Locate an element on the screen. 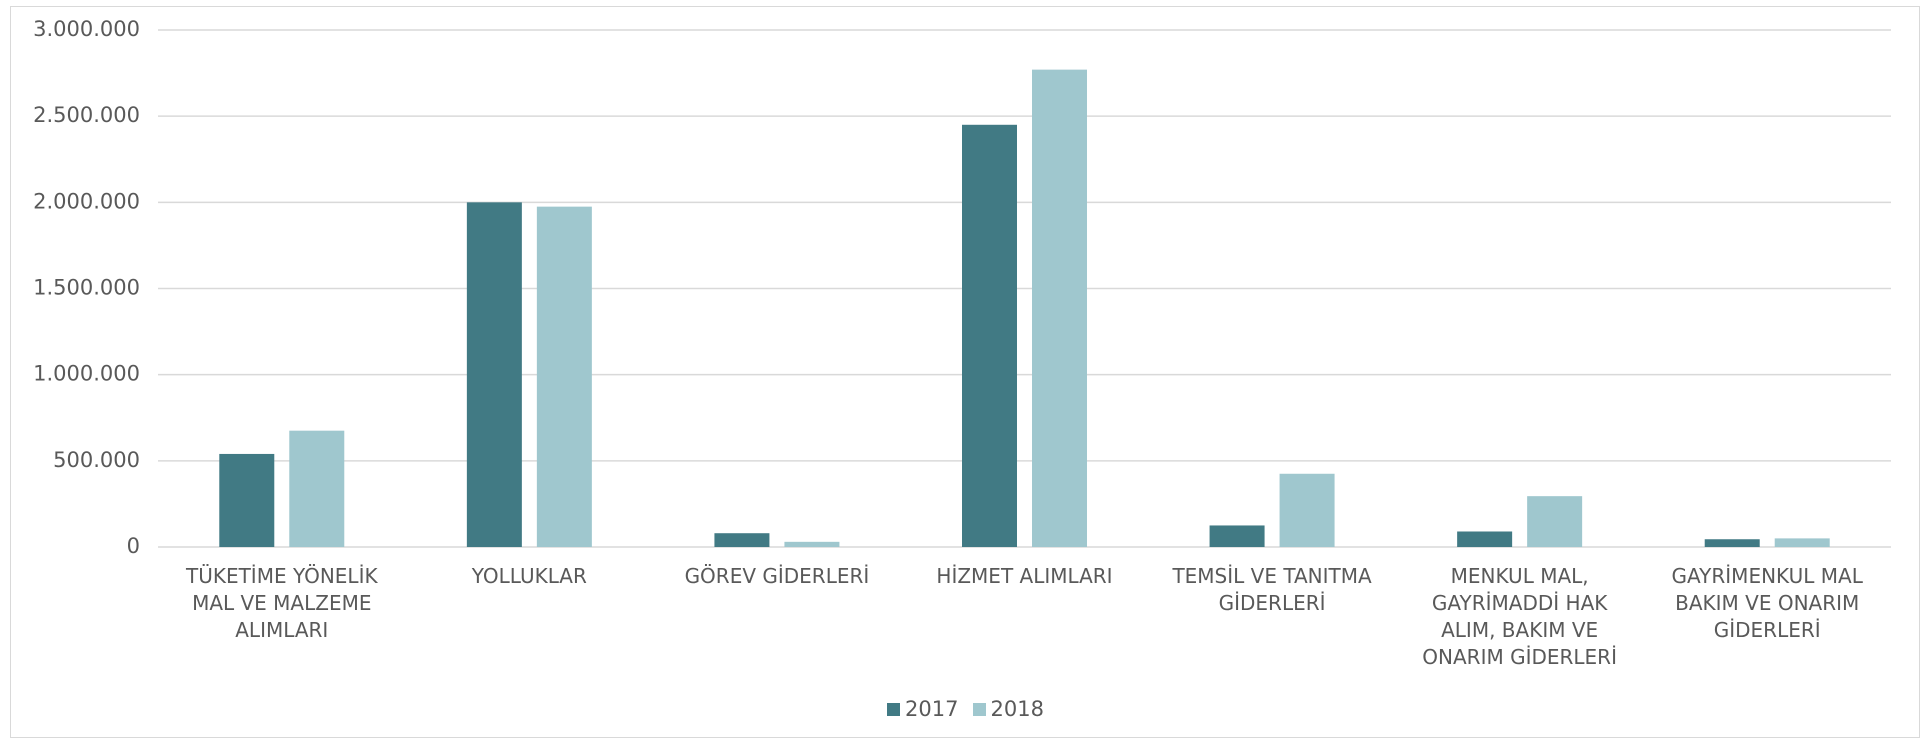 The height and width of the screenshot is (746, 1931). x-tick-label: TEMSİL VE TANITMA GİDERLERİ is located at coordinates (1272, 589).